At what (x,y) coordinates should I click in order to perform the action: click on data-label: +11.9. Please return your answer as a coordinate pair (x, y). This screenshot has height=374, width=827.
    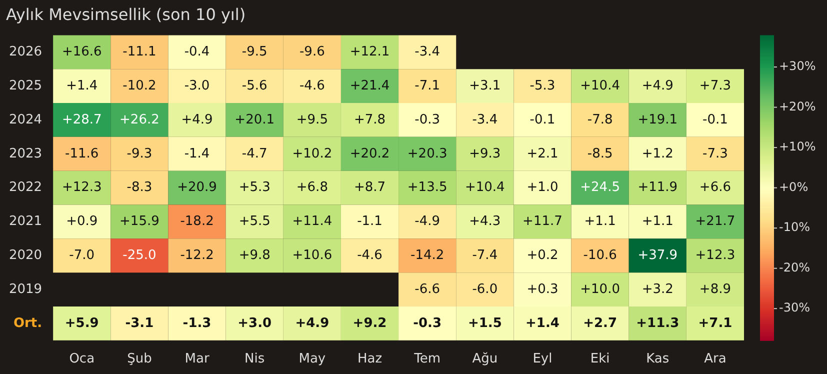
    Looking at the image, I should click on (658, 188).